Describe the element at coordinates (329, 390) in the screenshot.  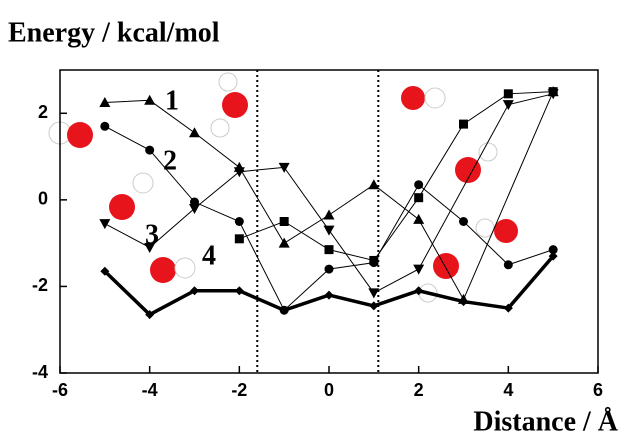
I see `x-tick-label: 0` at that location.